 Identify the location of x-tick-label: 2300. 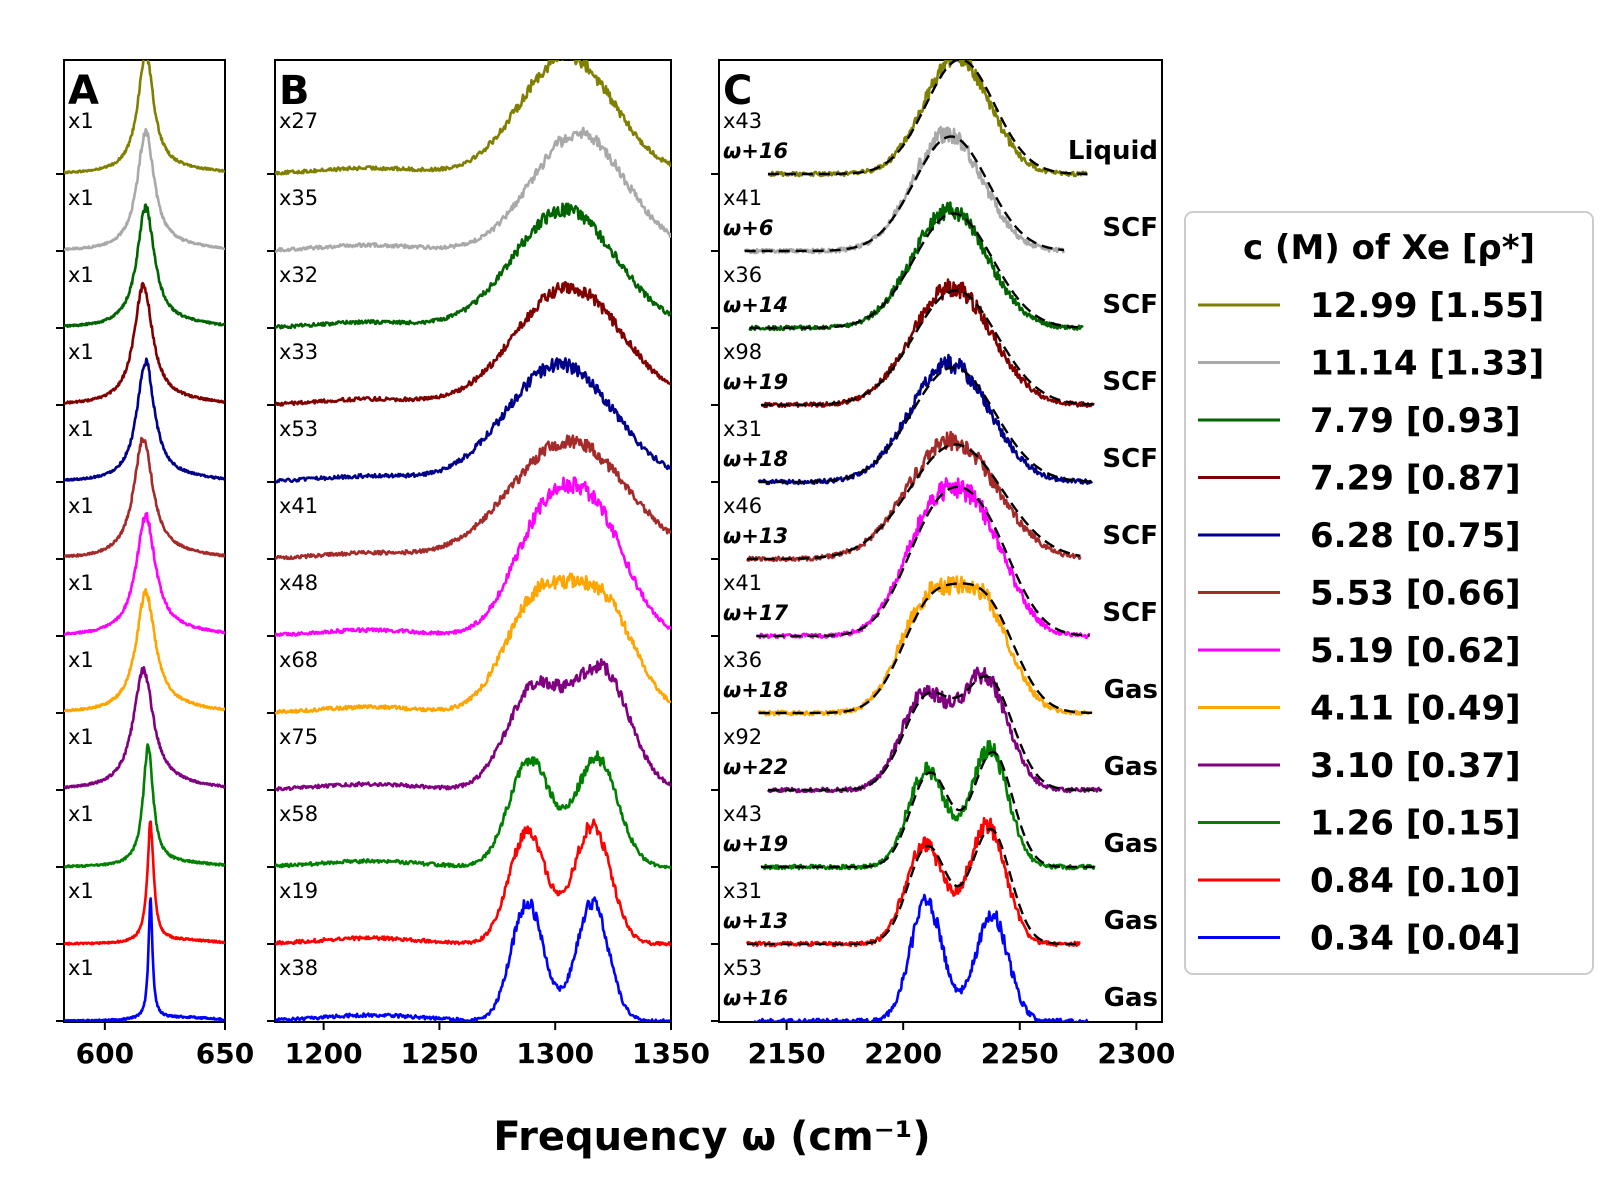
(1136, 1053).